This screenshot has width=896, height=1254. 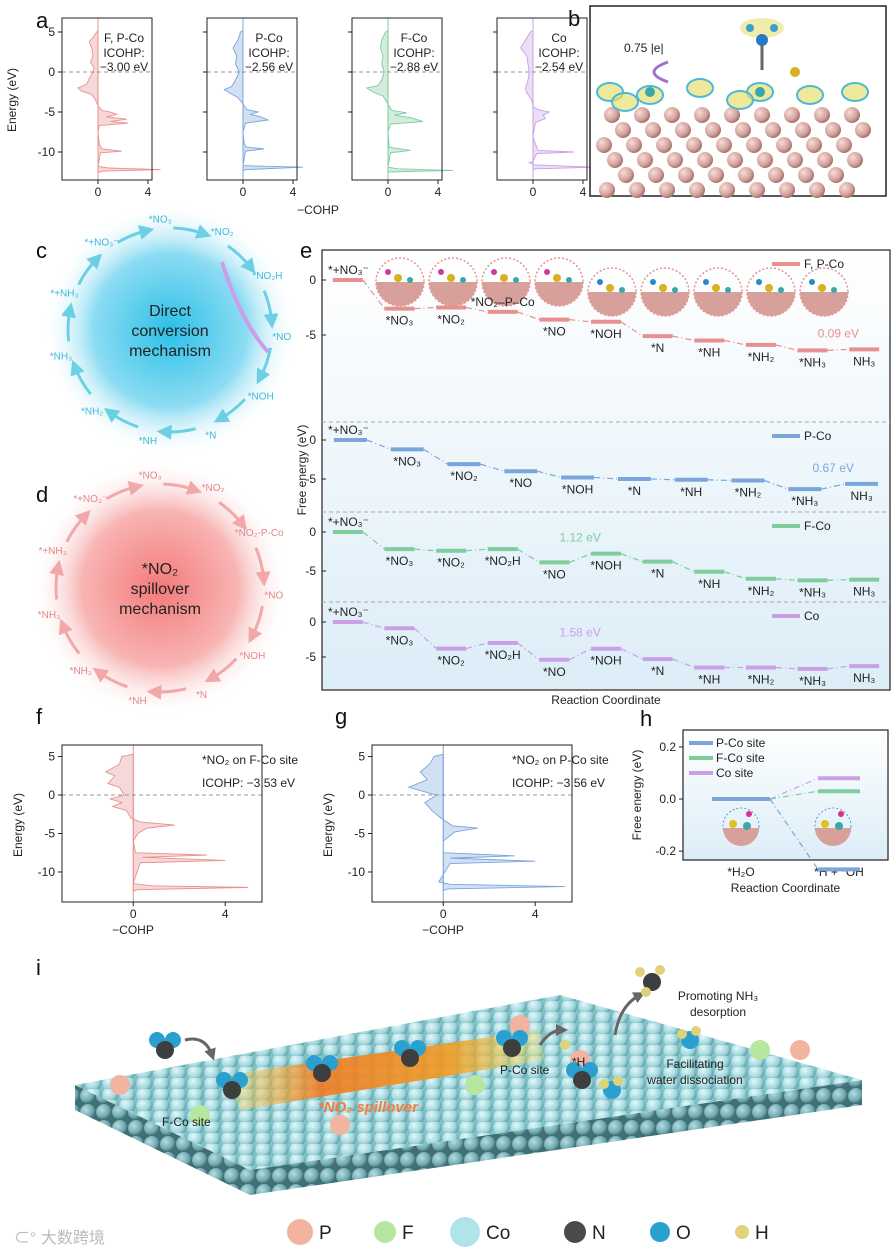 What do you see at coordinates (361, 757) in the screenshot?
I see `y-tick-label: 5` at bounding box center [361, 757].